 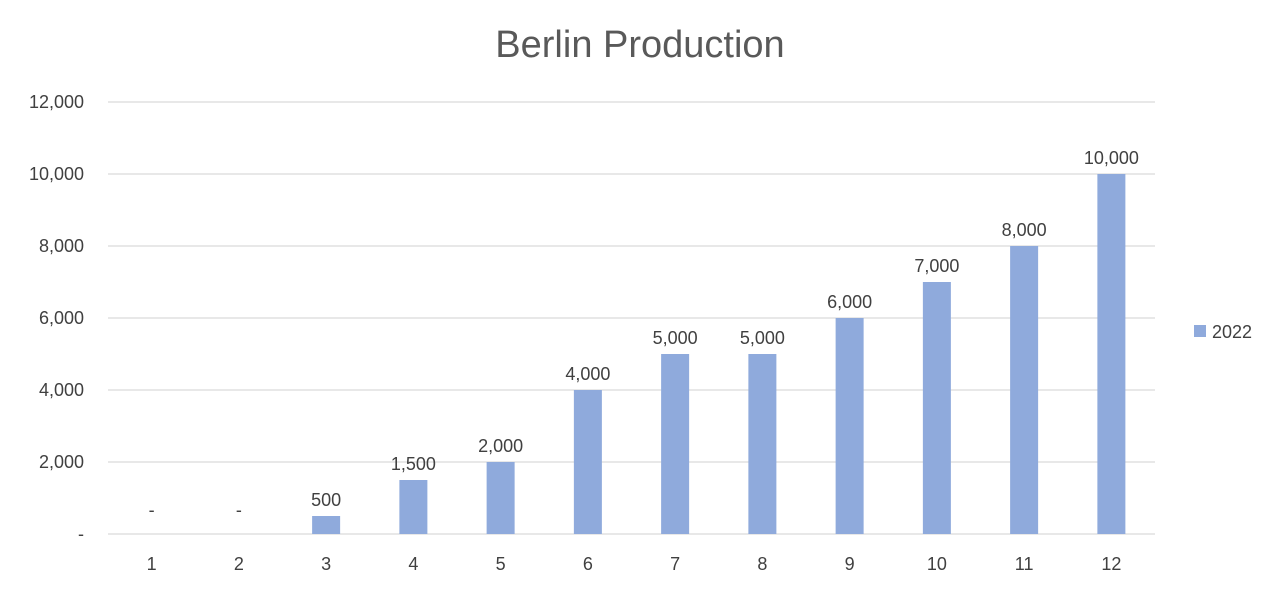 I want to click on legend: 2022, so click(x=1223, y=332).